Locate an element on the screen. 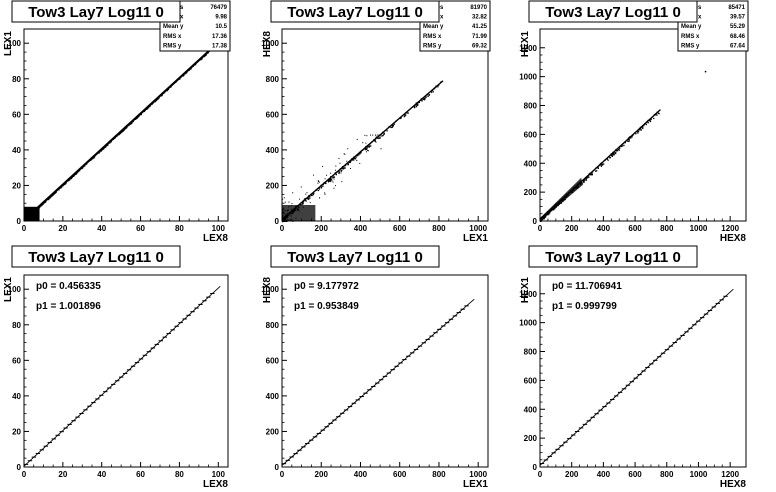 The image size is (776, 492). y-tick-label: 20 is located at coordinates (16, 185).